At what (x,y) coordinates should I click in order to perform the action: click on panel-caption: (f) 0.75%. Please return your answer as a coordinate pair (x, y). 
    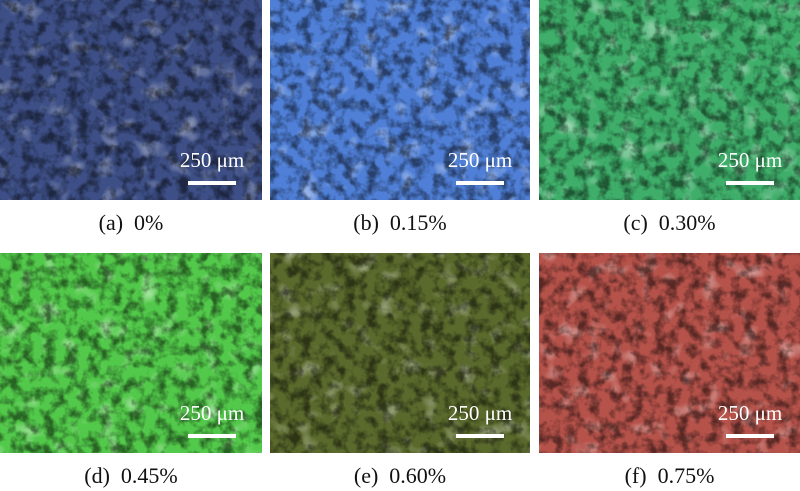
    Looking at the image, I should click on (670, 475).